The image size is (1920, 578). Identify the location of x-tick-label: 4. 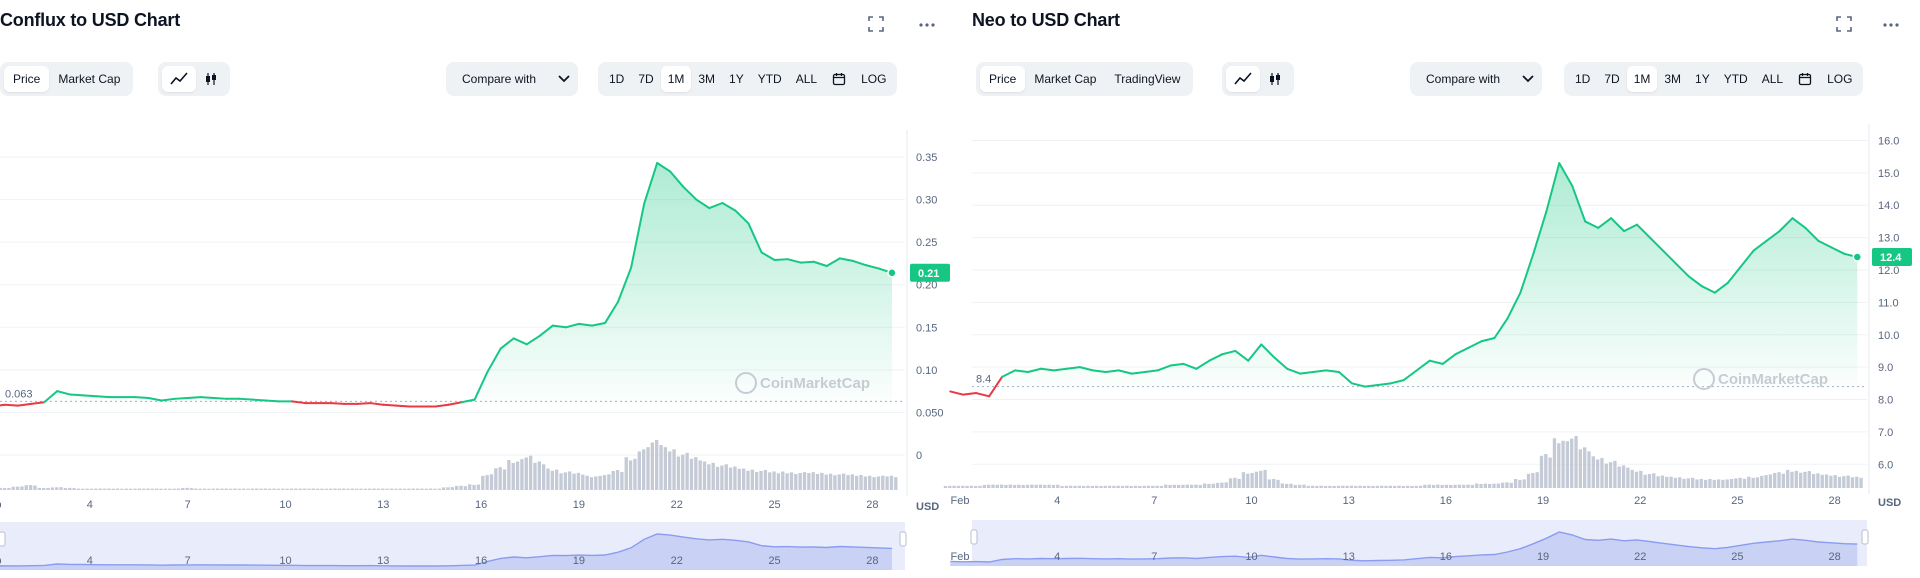
(90, 505).